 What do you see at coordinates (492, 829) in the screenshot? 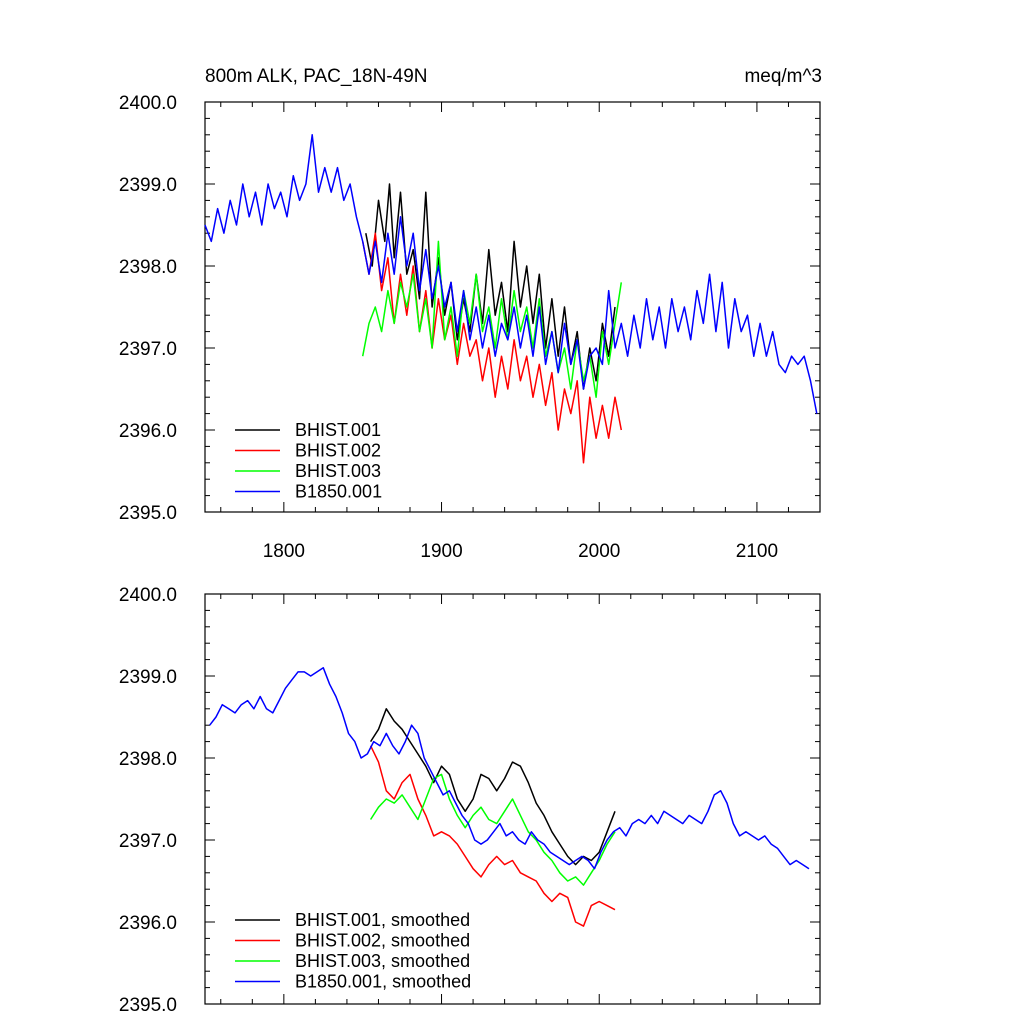
I see `series-line-bhist-003-smoothed` at bounding box center [492, 829].